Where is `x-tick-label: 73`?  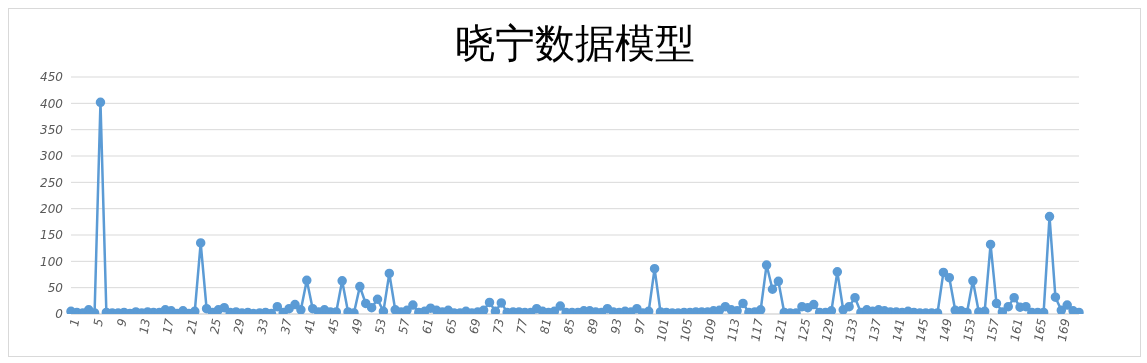
x-tick-label: 73 is located at coordinates (498, 326).